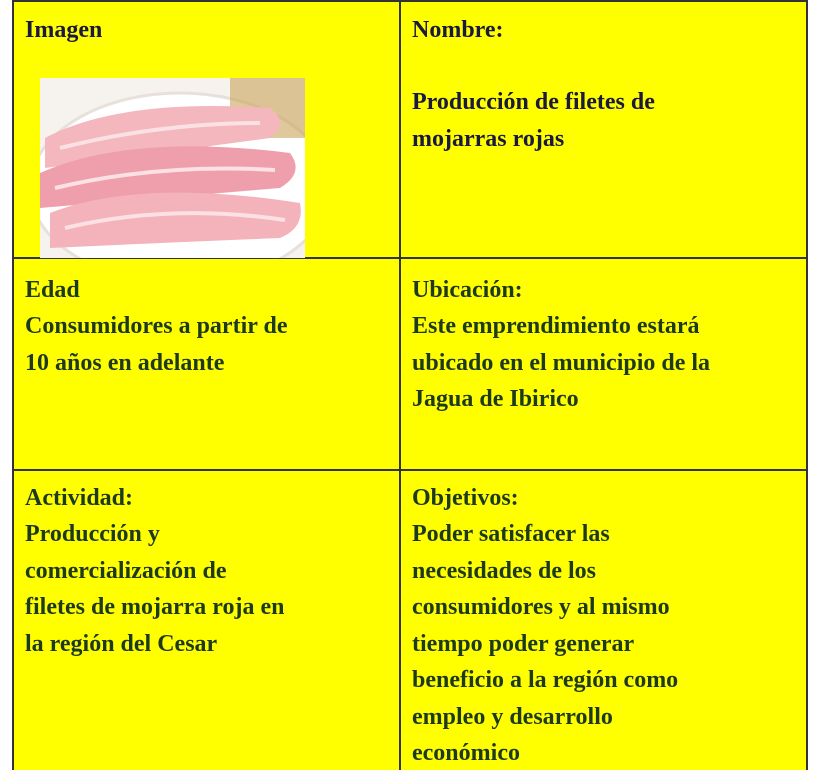 The width and height of the screenshot is (833, 770). Describe the element at coordinates (466, 753) in the screenshot. I see `cell-text: económico` at that location.